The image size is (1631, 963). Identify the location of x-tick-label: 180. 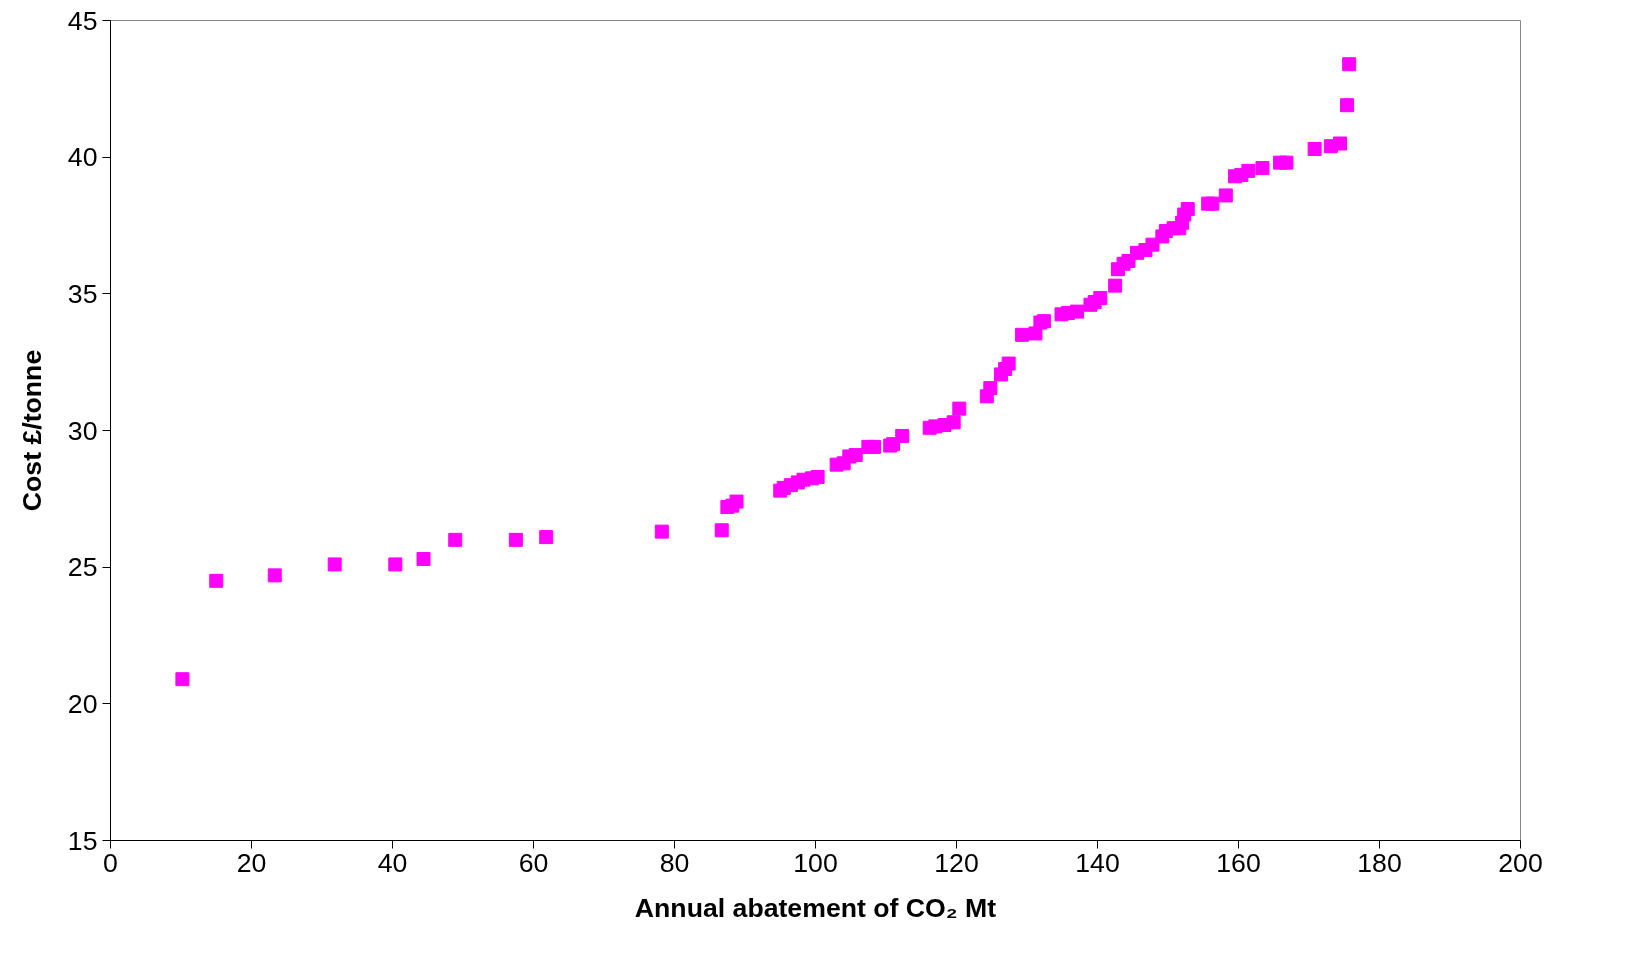
(1379, 862).